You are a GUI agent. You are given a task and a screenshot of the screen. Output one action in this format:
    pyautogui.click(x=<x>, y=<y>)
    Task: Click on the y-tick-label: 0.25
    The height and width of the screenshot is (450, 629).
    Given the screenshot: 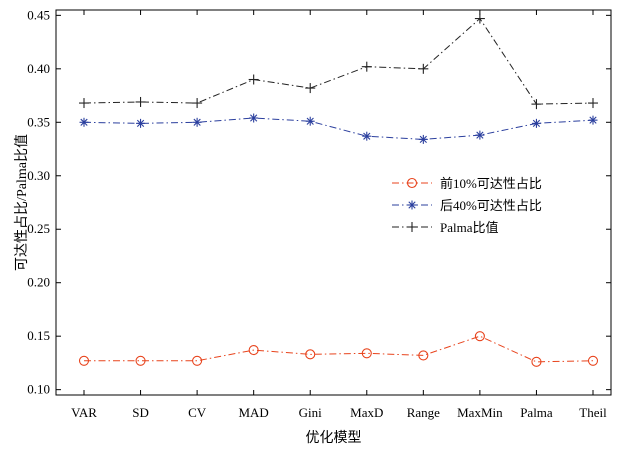 What is the action you would take?
    pyautogui.click(x=38, y=228)
    